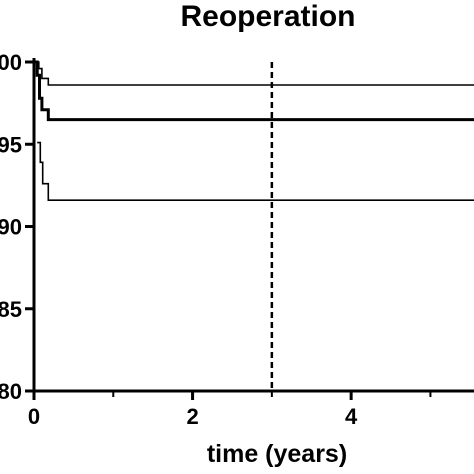 This screenshot has width=474, height=474. What do you see at coordinates (255, 171) in the screenshot?
I see `series-line-lower` at bounding box center [255, 171].